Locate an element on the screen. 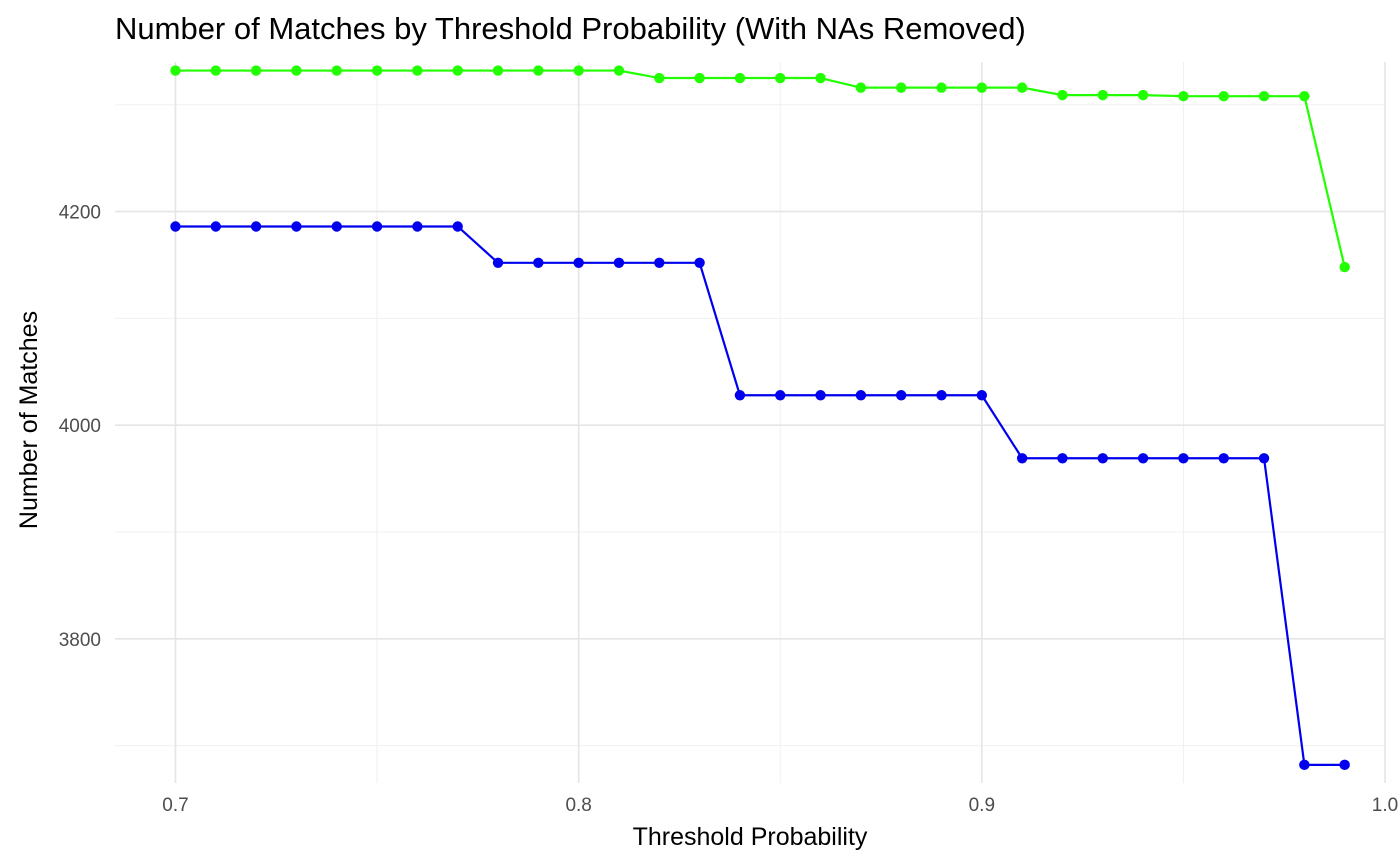 The image size is (1400, 865). y-tick-label: 3800 is located at coordinates (80, 640).